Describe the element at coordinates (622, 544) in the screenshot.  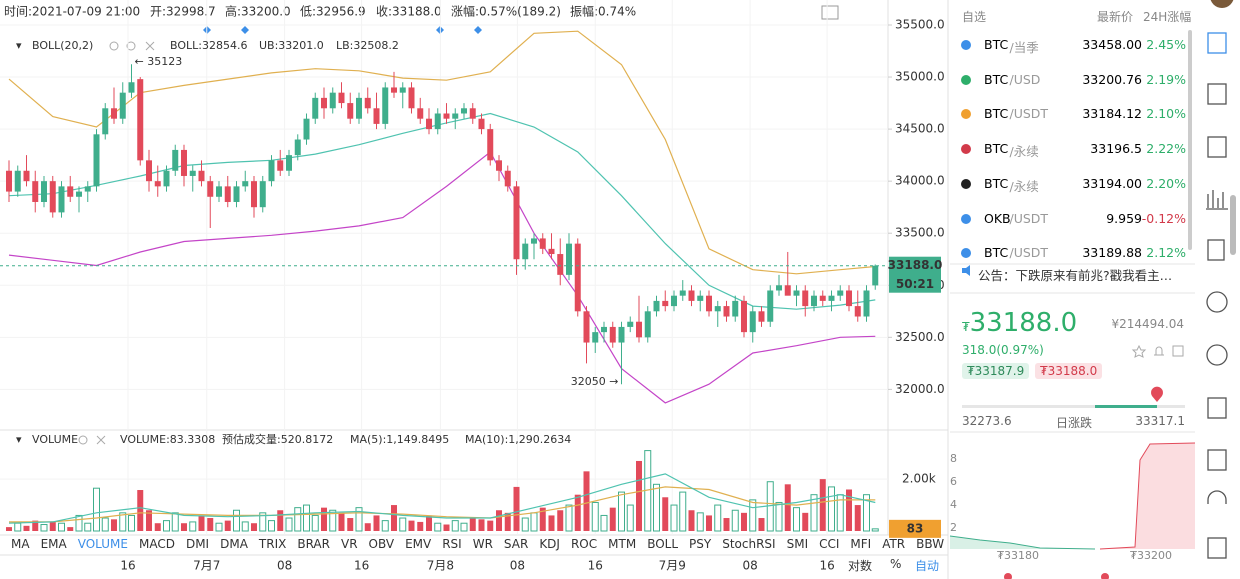
I see `indicator-tab: MTM` at that location.